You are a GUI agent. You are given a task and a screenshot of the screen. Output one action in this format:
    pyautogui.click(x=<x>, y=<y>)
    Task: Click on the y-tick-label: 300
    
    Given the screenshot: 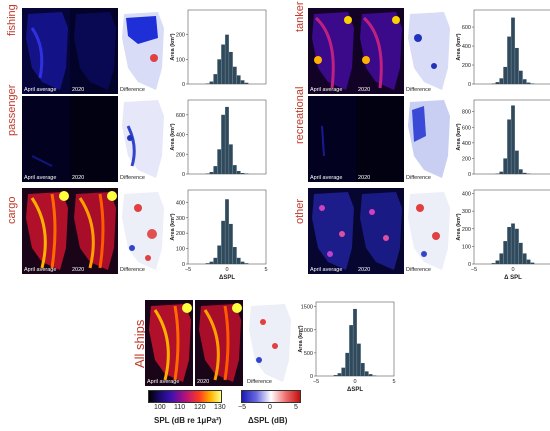 What is the action you would take?
    pyautogui.click(x=180, y=219)
    